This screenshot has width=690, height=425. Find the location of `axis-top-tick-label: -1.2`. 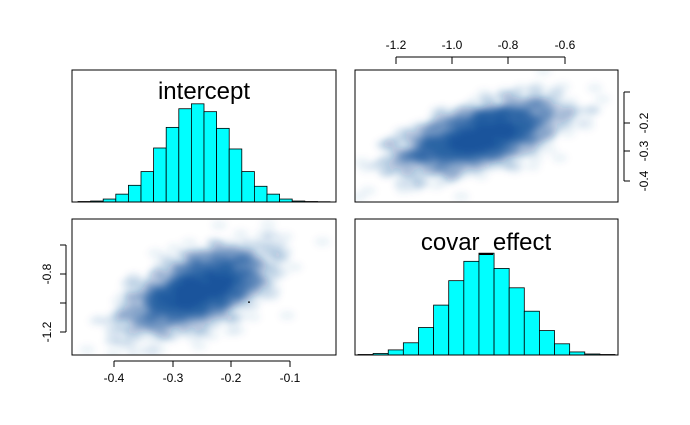

axis-top-tick-label: -1.2 is located at coordinates (396, 45).